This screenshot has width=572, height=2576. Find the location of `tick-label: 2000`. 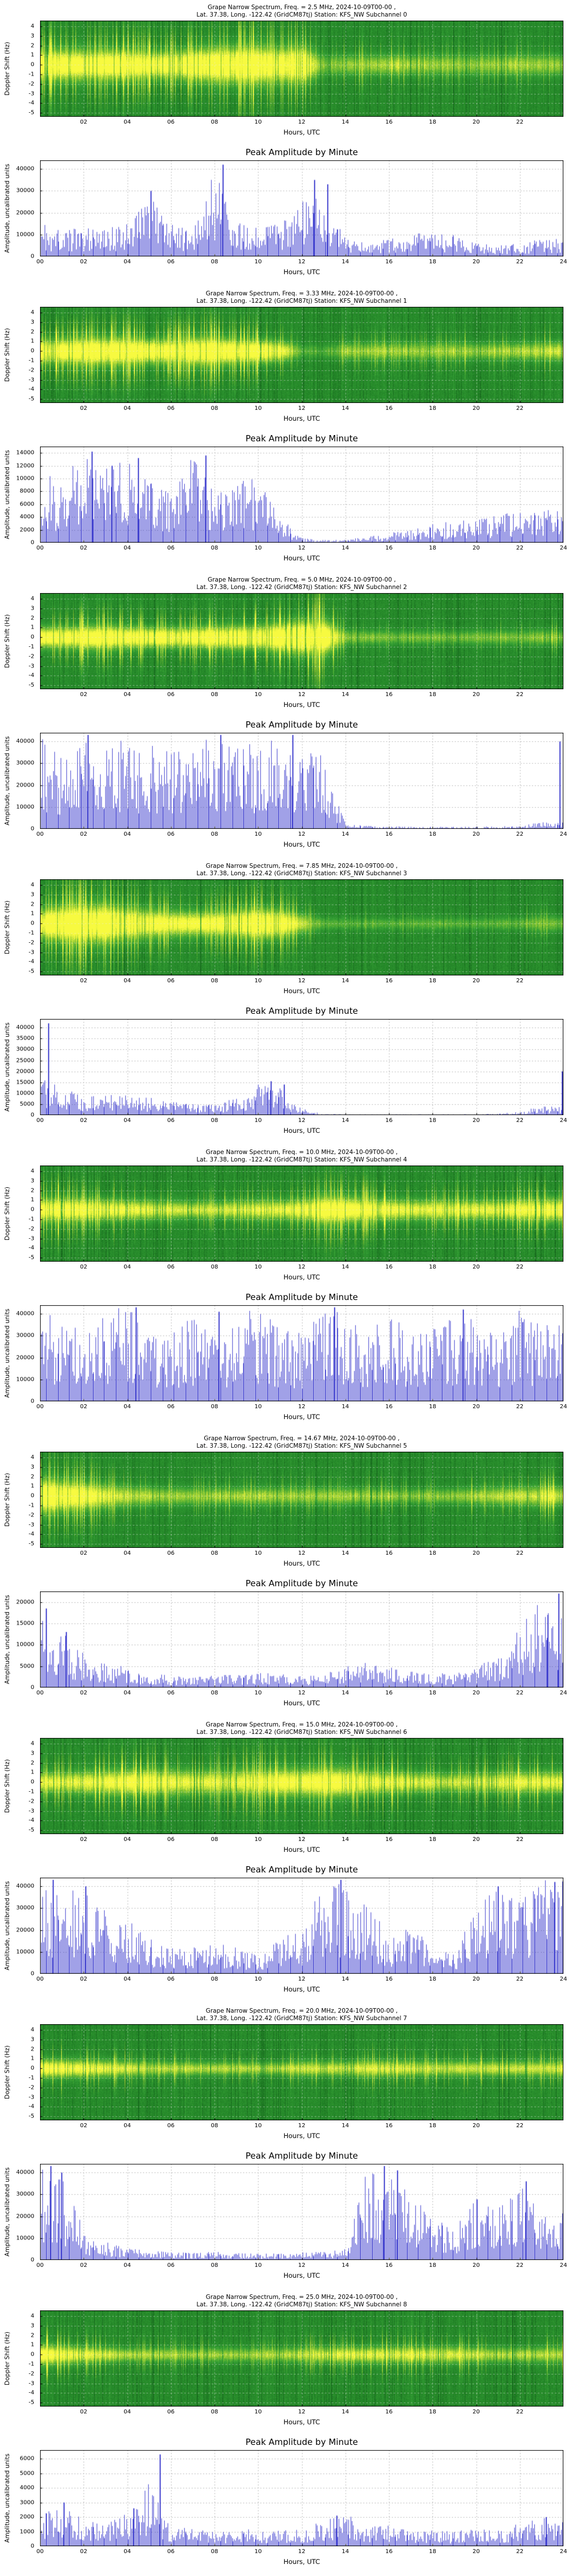

tick-label: 2000 is located at coordinates (26, 530).